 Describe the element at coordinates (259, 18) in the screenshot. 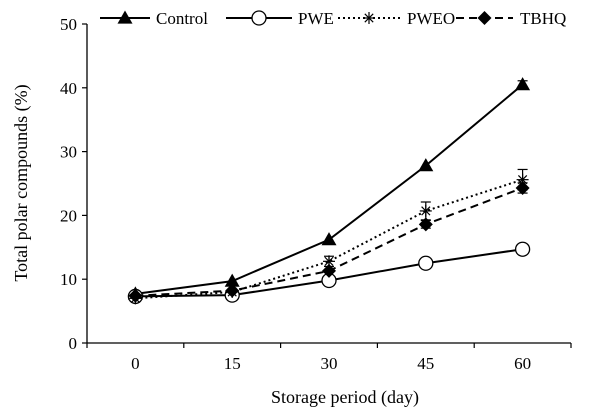

I see `legend-marker-pwe` at that location.